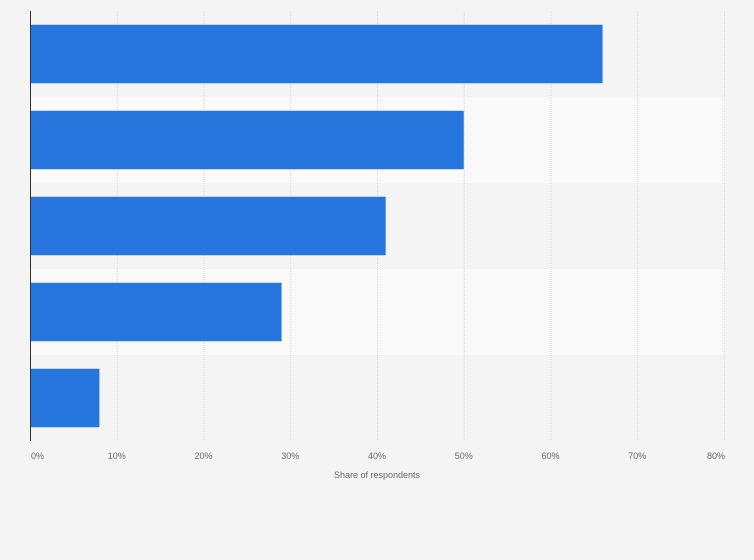 This screenshot has height=560, width=754. I want to click on x-axis-title: Share of respondents, so click(377, 475).